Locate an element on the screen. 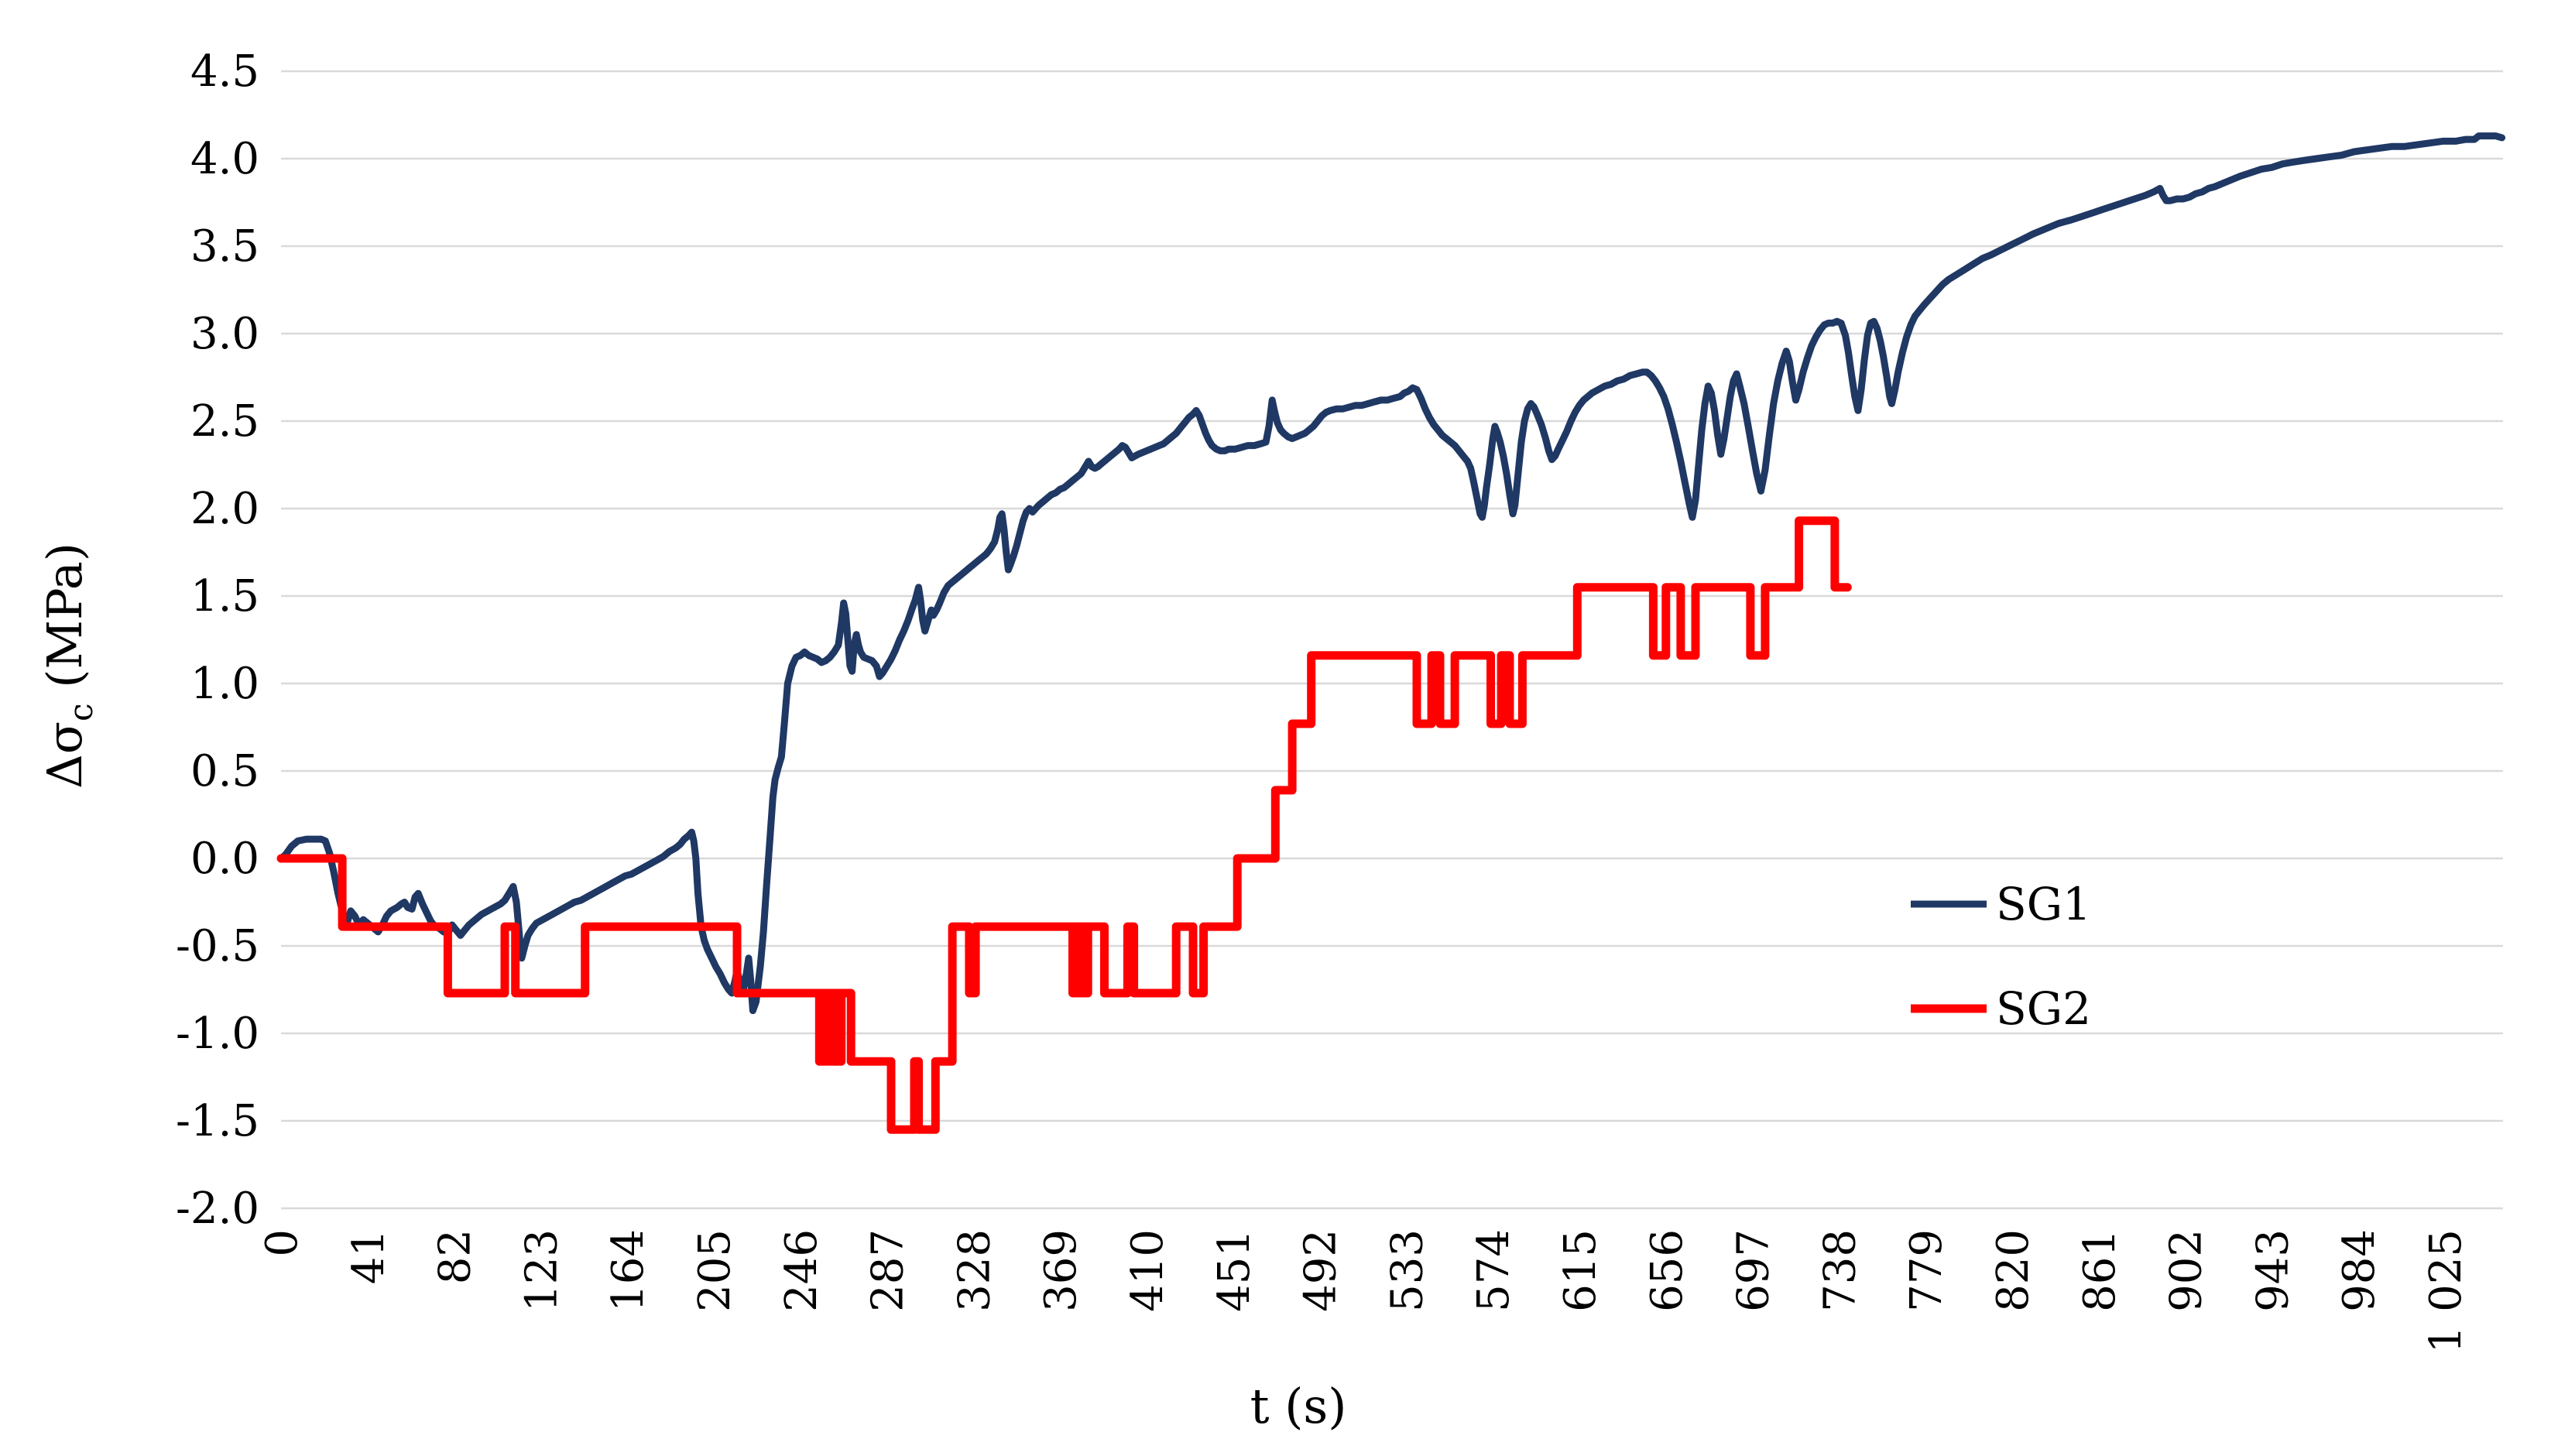 Image resolution: width=2551 pixels, height=1456 pixels. x-tick-label: 41 is located at coordinates (369, 1256).